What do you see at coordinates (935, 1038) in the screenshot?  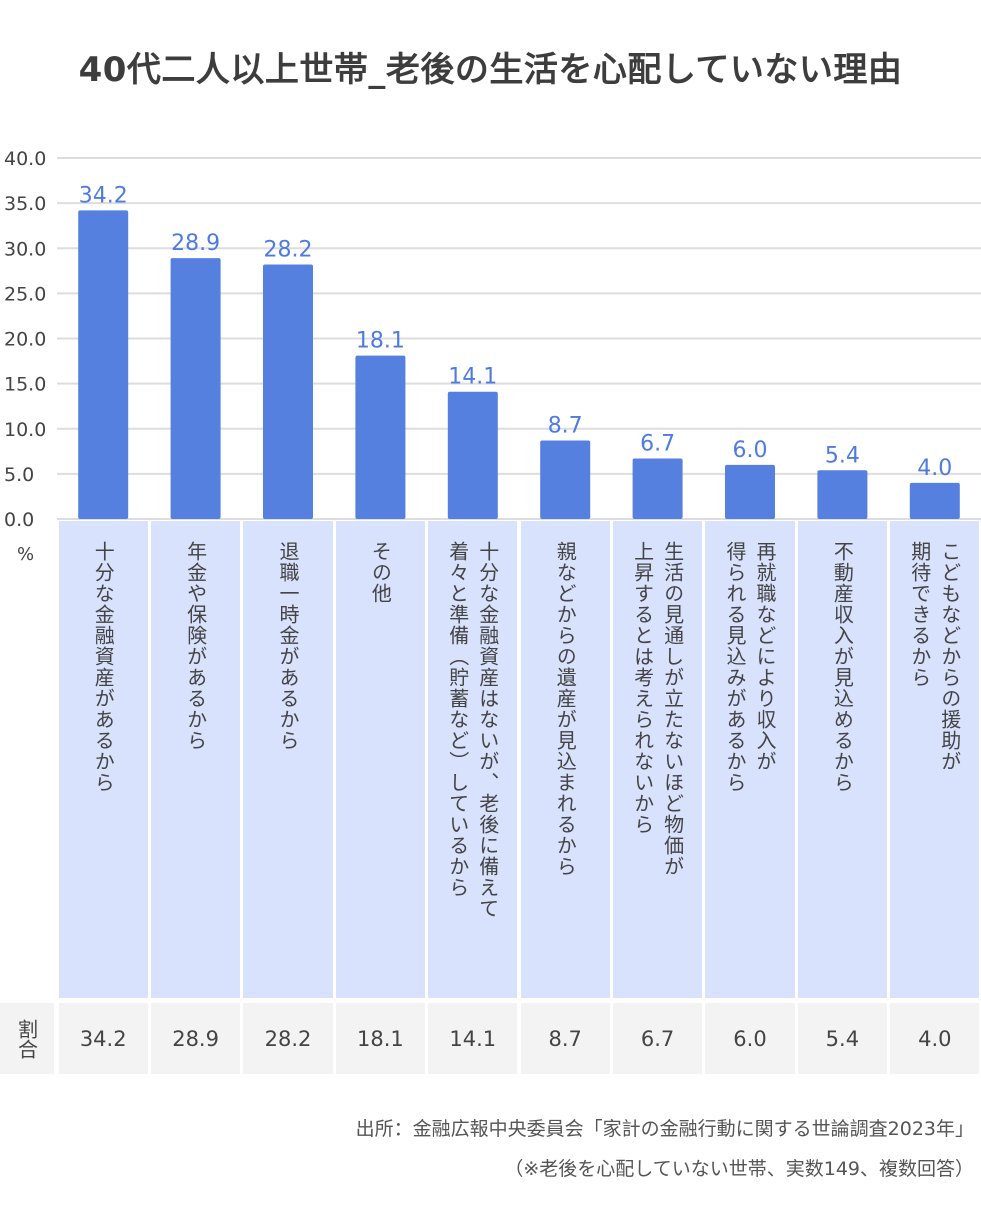 I see `table-value-cell: 4.0` at bounding box center [935, 1038].